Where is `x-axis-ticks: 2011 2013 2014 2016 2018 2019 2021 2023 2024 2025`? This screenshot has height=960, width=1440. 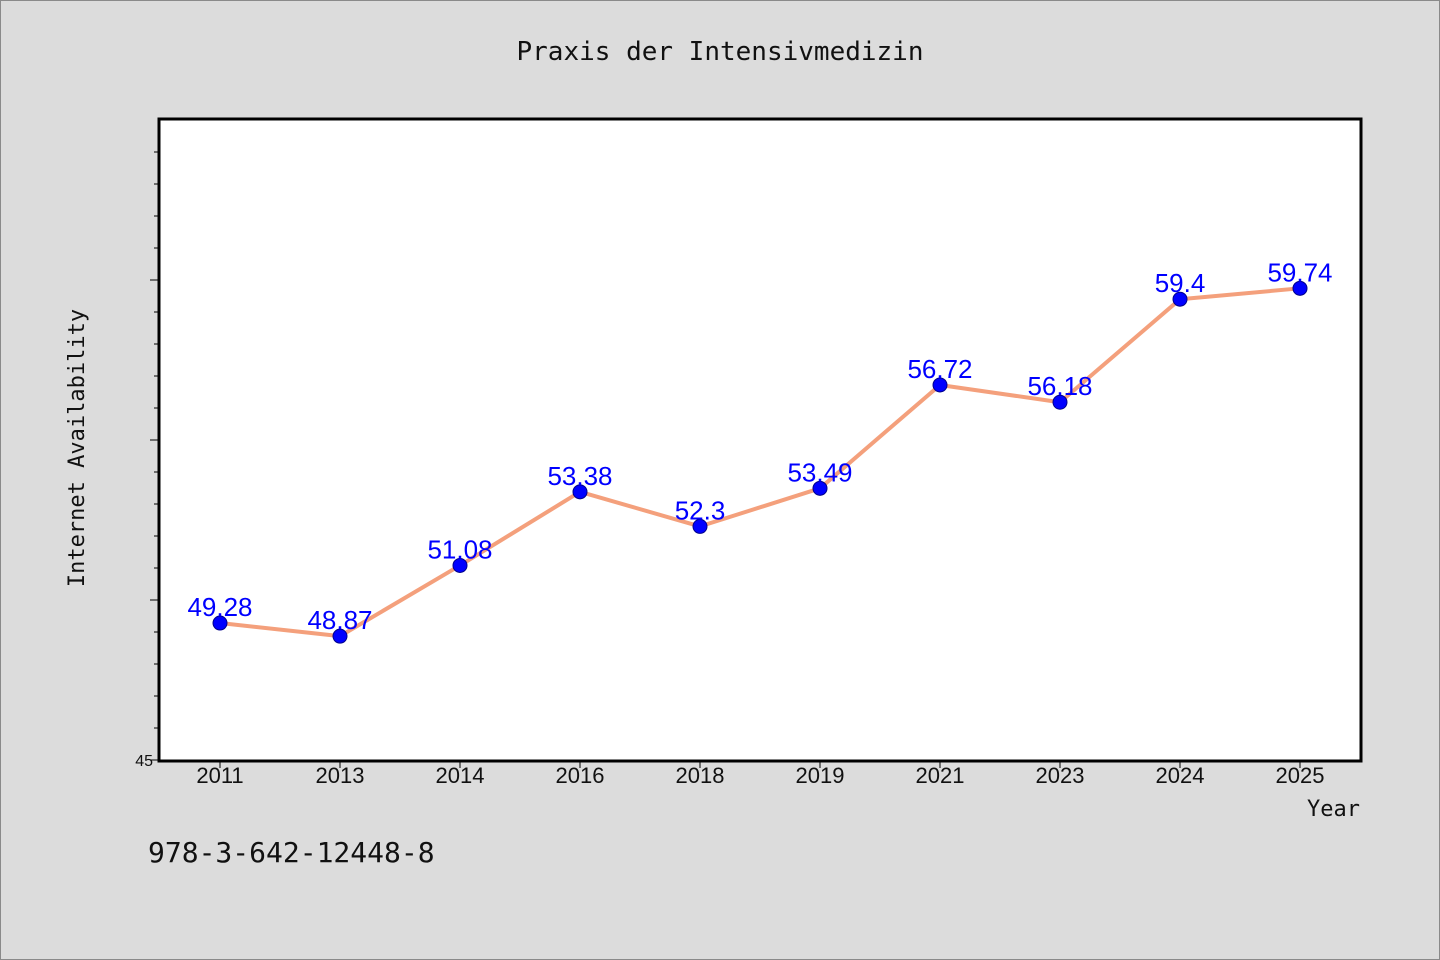
x-axis-ticks: 2011 2013 2014 2016 2018 2019 2021 2023 2024 2025 is located at coordinates (760, 774).